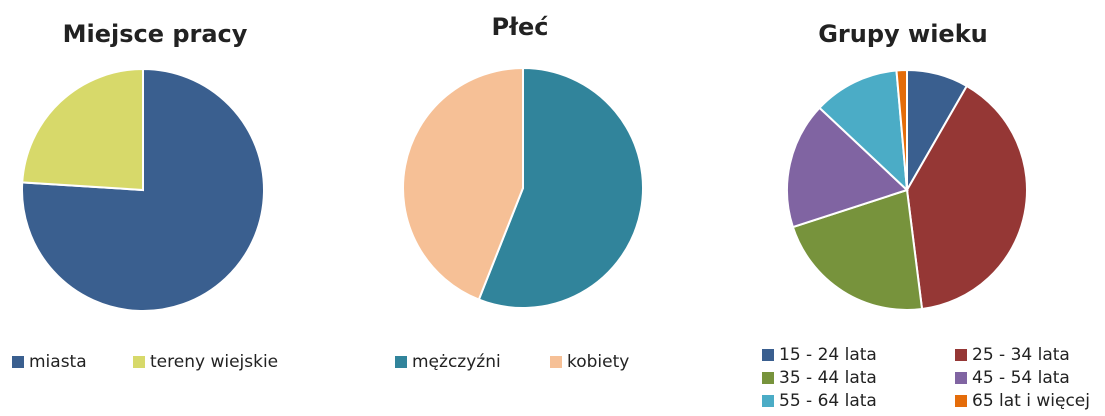 Image resolution: width=1105 pixels, height=416 pixels. Describe the element at coordinates (1021, 378) in the screenshot. I see `legend-label: 45 - 54 lata` at that location.